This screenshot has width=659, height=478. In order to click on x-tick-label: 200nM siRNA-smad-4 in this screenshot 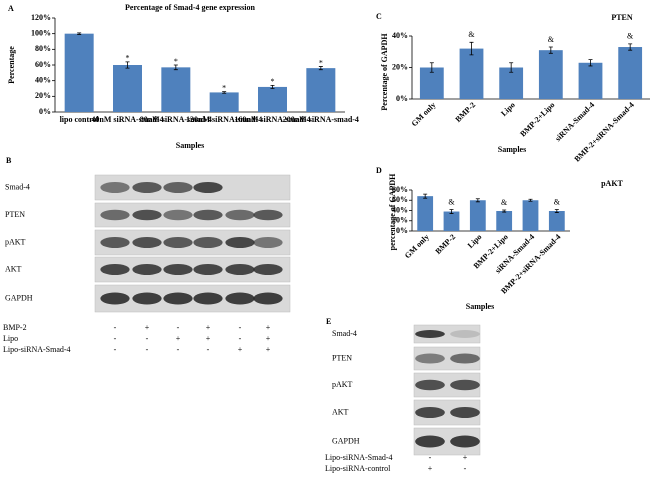, I will do `click(321, 119)`.